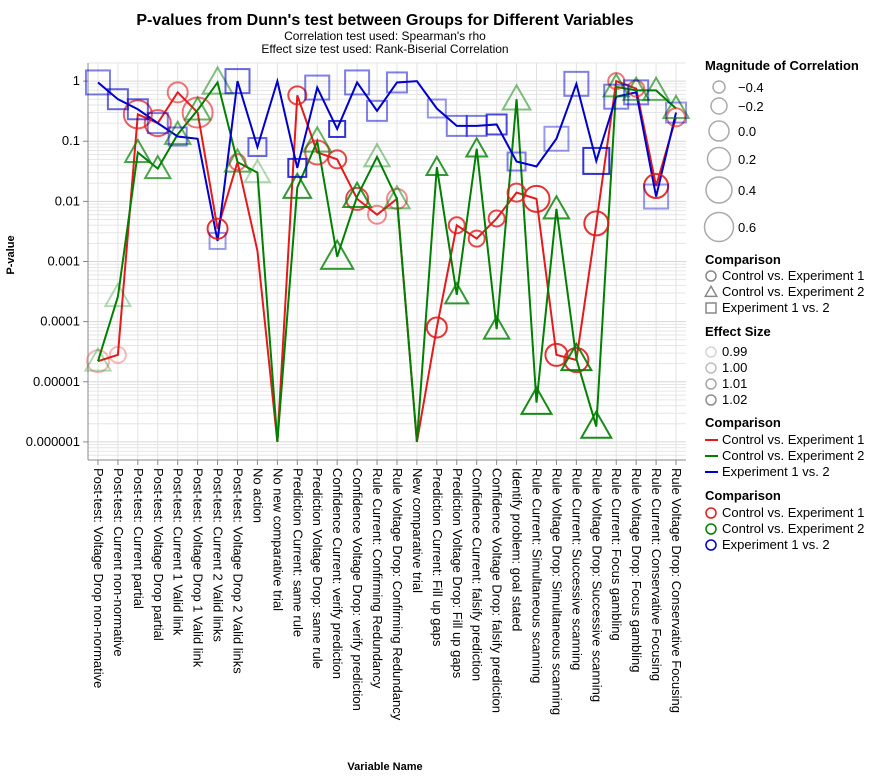 Image resolution: width=881 pixels, height=776 pixels. What do you see at coordinates (747, 227) in the screenshot?
I see `legend-label: 0.6` at bounding box center [747, 227].